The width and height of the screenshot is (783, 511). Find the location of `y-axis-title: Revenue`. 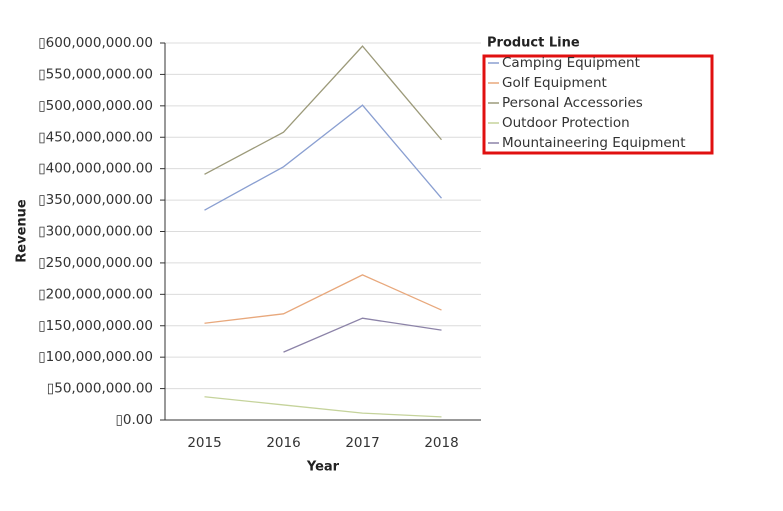

y-axis-title: Revenue is located at coordinates (22, 231).